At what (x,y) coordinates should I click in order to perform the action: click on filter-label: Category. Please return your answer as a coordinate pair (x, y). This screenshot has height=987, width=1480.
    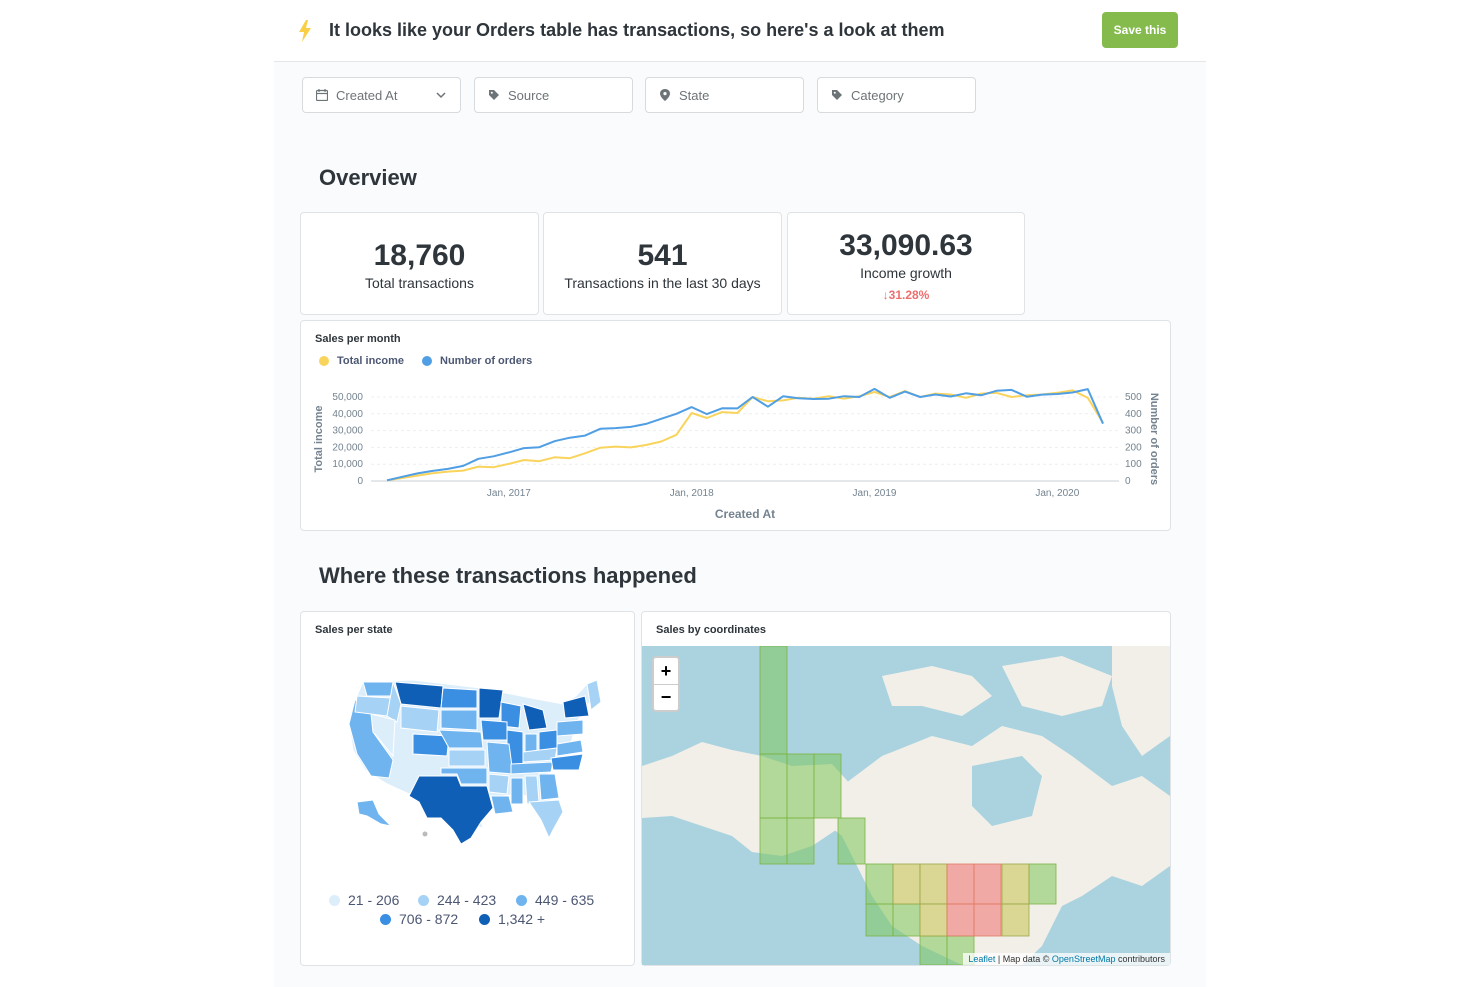
    Looking at the image, I should click on (877, 95).